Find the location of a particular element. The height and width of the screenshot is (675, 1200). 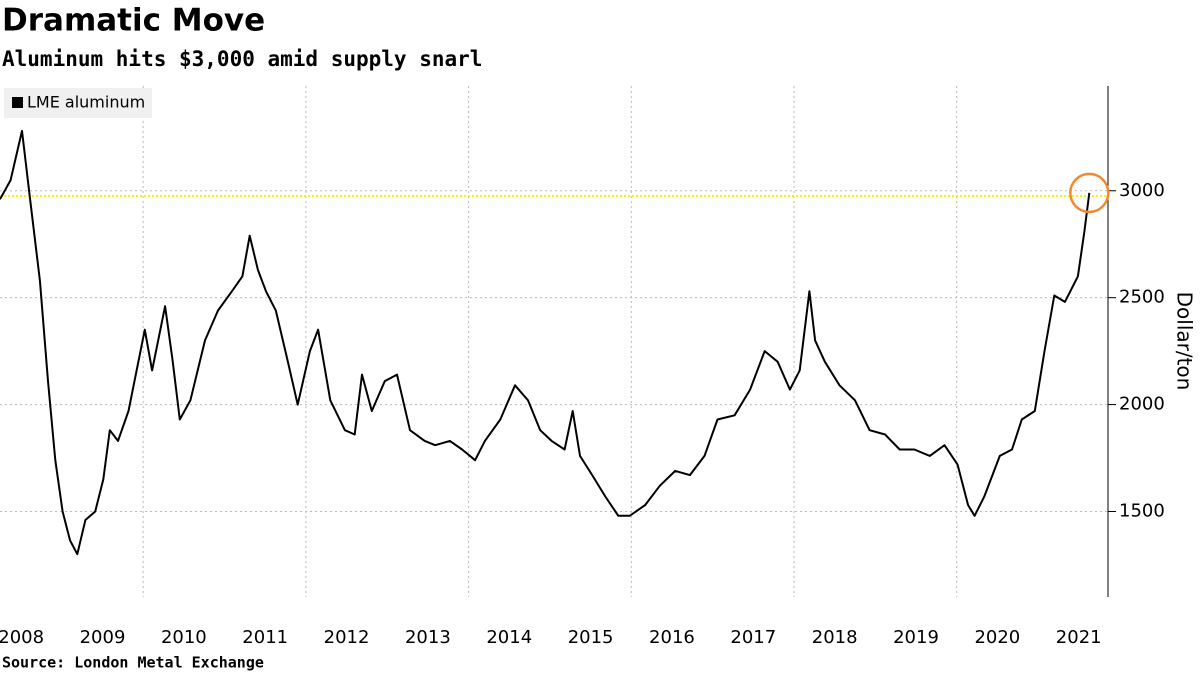

x-tick-label: 2015 is located at coordinates (591, 637).